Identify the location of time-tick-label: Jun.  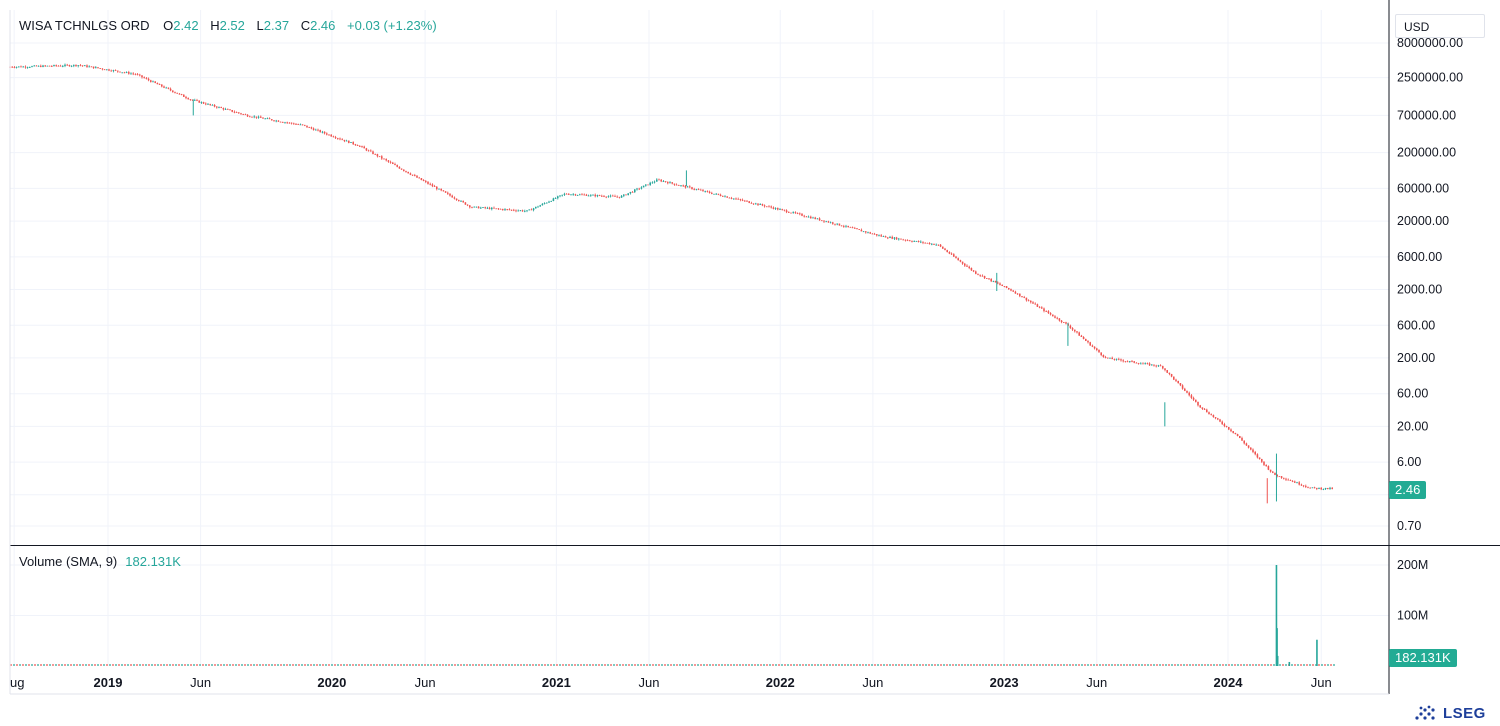
(649, 682).